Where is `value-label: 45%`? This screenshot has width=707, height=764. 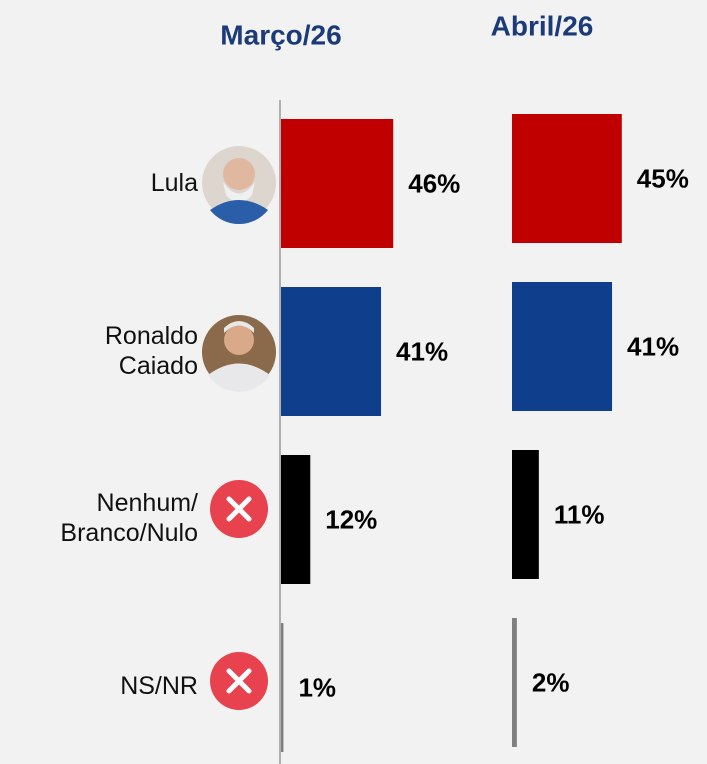
value-label: 45% is located at coordinates (663, 178).